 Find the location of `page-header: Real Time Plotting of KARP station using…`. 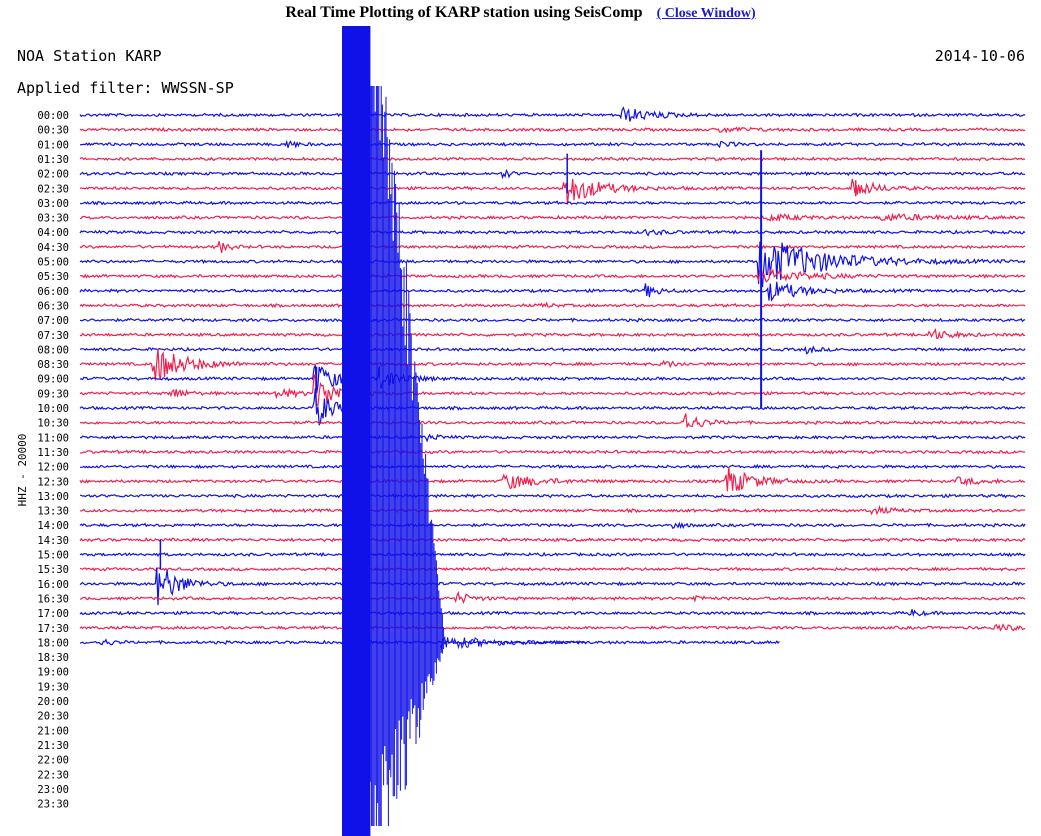

page-header: Real Time Plotting of KARP station using… is located at coordinates (520, 13).